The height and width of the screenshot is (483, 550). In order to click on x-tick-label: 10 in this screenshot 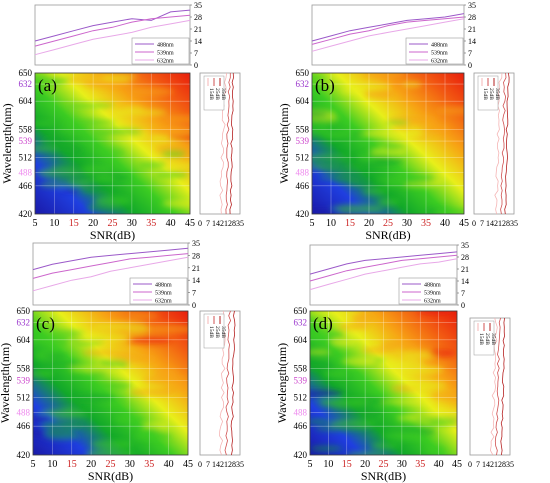, I will do `click(54, 223)`.